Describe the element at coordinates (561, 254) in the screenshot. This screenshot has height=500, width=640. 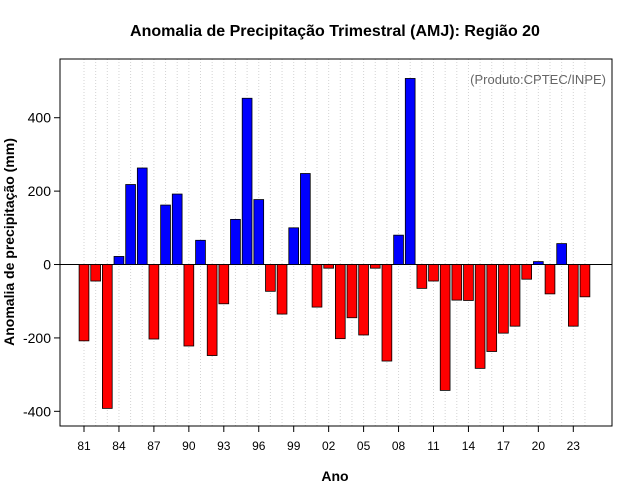
I see `bar-2022` at that location.